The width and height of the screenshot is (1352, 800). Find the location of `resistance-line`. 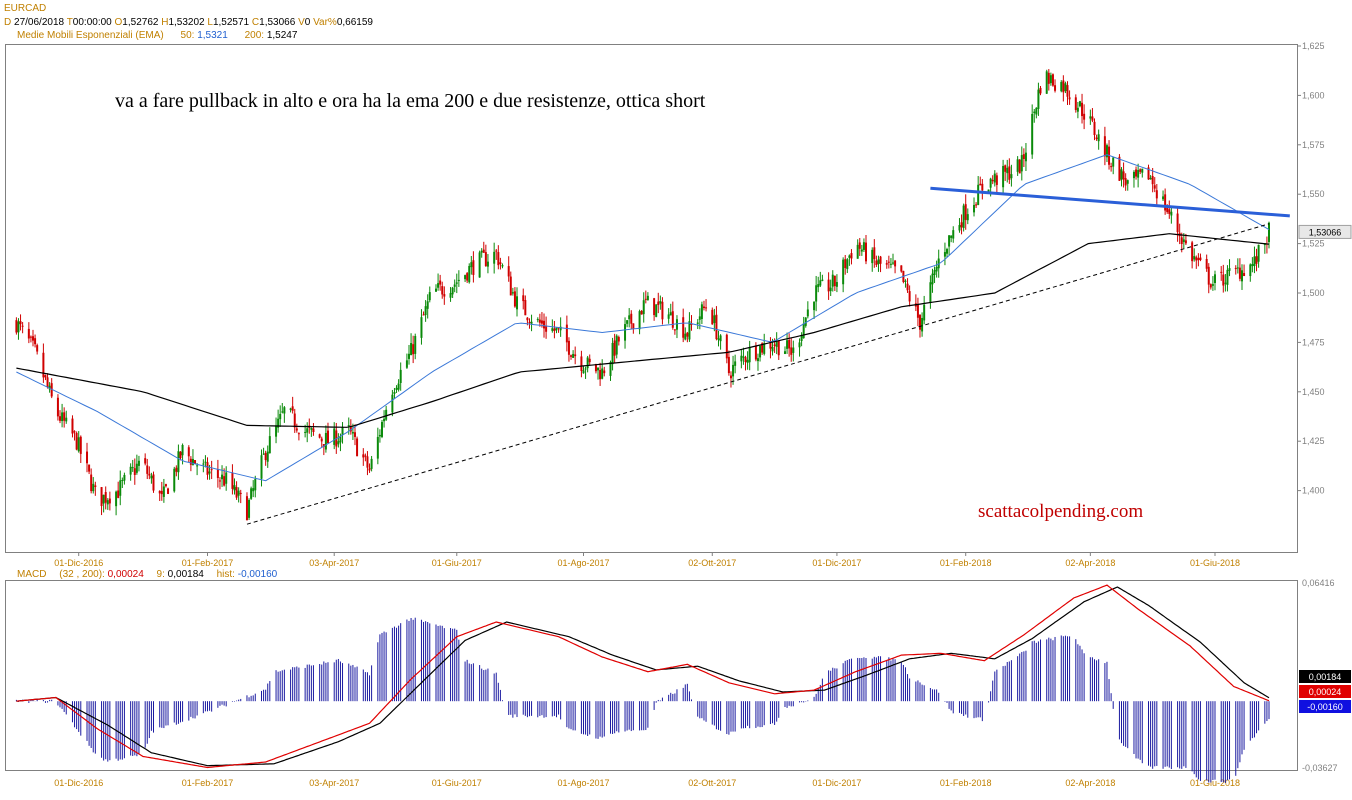

resistance-line is located at coordinates (1110, 202).